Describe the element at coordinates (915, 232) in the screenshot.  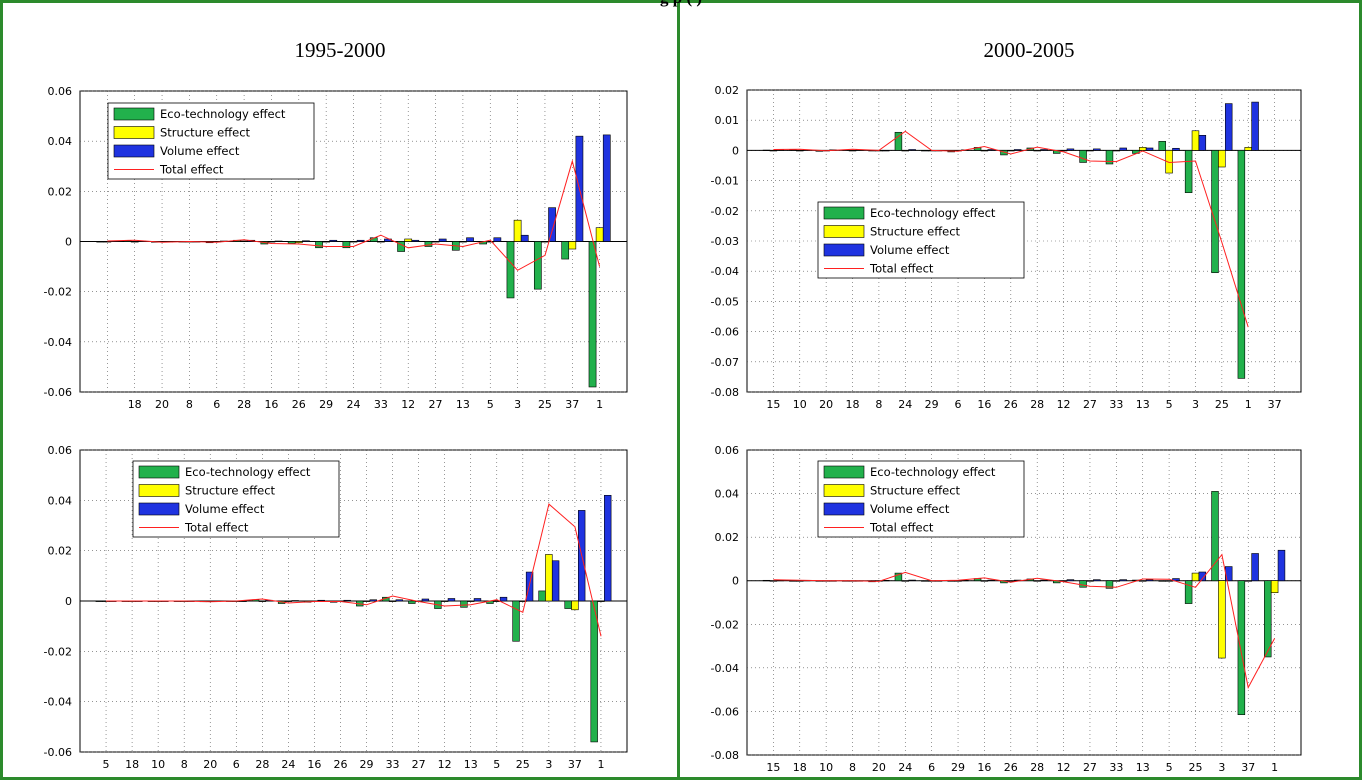
I see `legend-label: Structure effect` at that location.